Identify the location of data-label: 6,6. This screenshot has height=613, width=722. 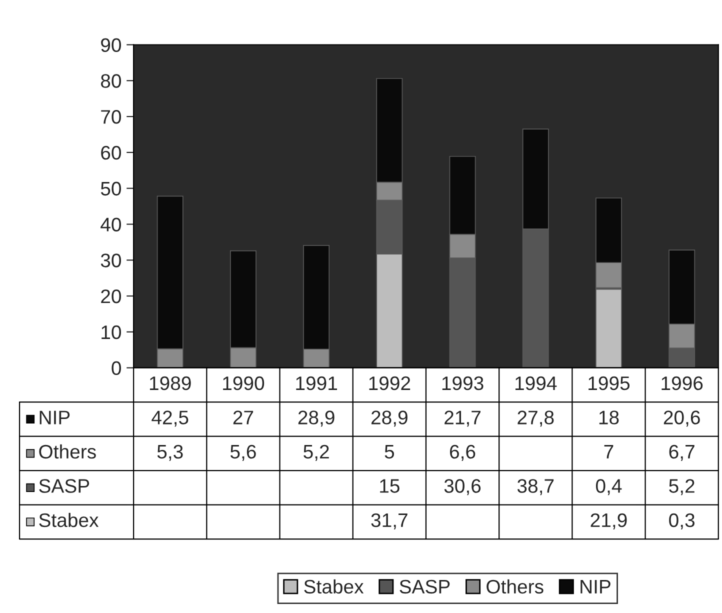
(463, 452).